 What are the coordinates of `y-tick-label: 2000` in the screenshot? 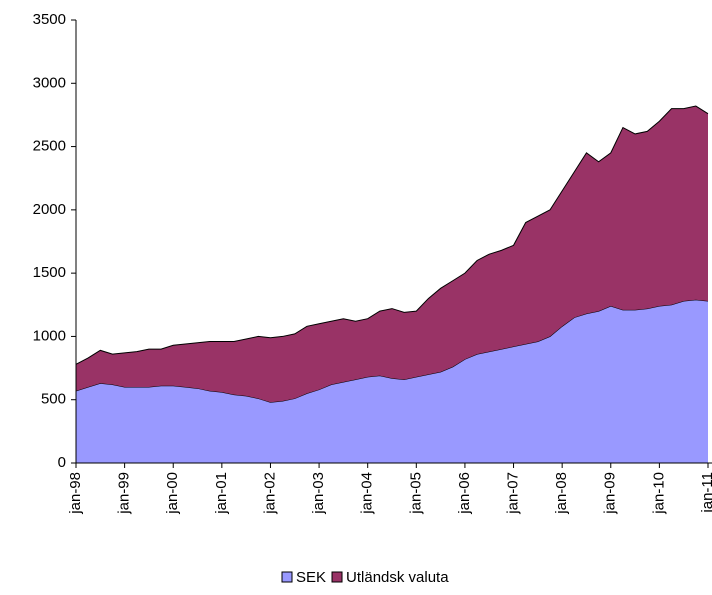 It's located at (49, 209).